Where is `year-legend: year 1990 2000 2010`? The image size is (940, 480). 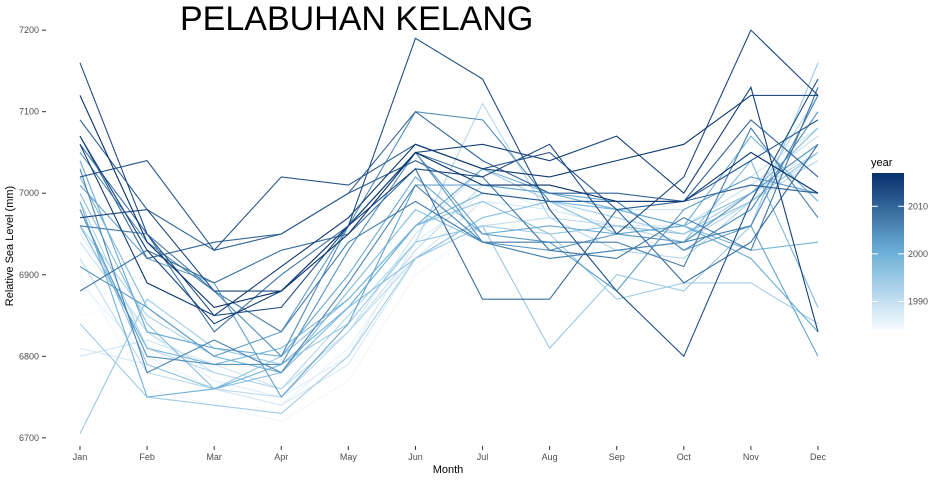 year-legend: year 1990 2000 2010 is located at coordinates (899, 243).